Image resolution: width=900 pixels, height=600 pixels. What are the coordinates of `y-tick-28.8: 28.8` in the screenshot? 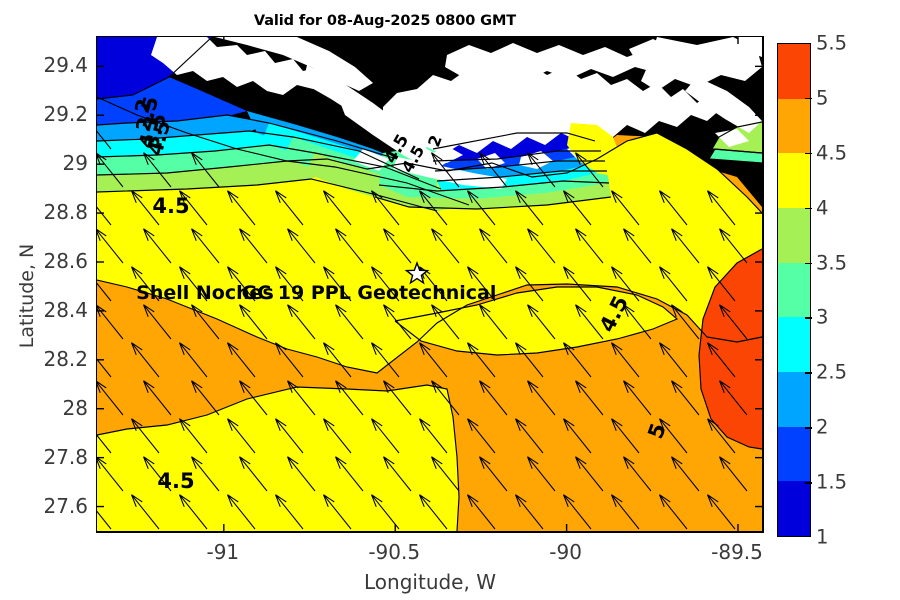 It's located at (65, 212).